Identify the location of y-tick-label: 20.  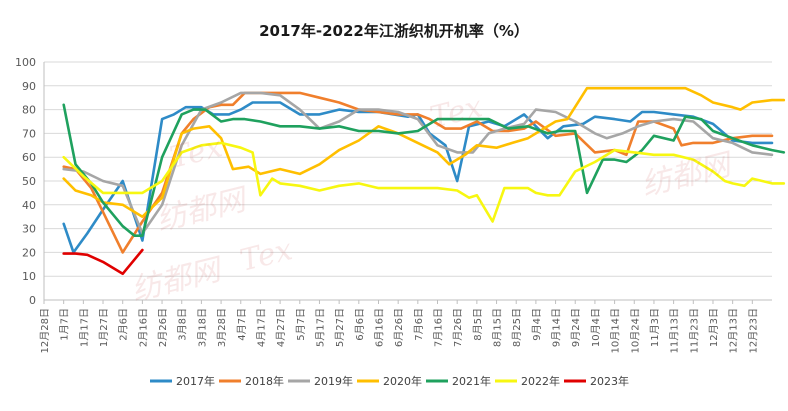
(29, 252).